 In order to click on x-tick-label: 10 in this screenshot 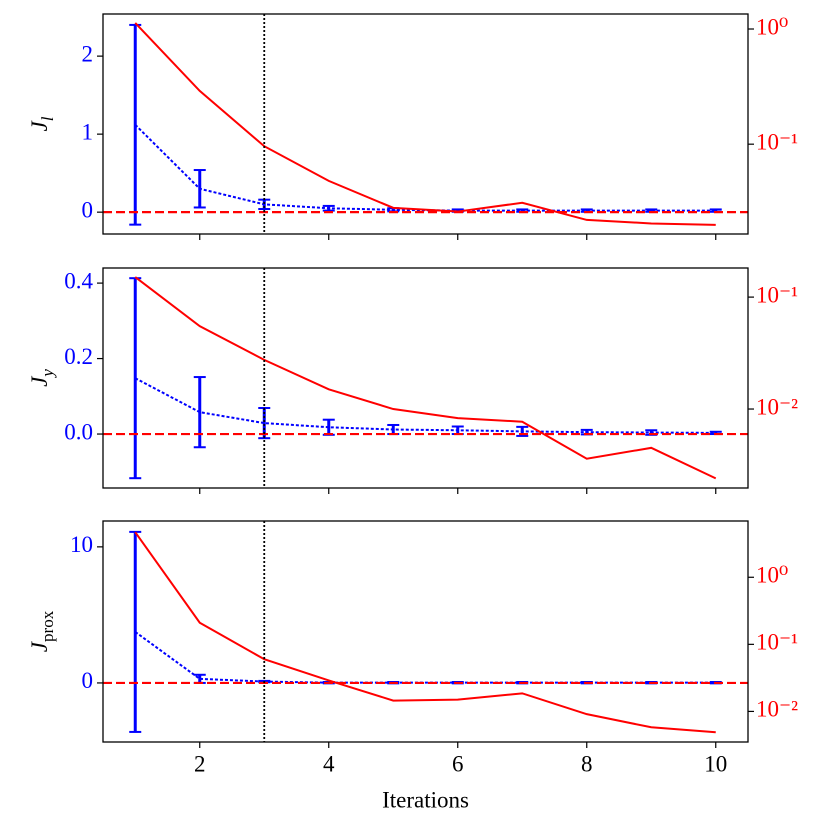, I will do `click(715, 763)`.